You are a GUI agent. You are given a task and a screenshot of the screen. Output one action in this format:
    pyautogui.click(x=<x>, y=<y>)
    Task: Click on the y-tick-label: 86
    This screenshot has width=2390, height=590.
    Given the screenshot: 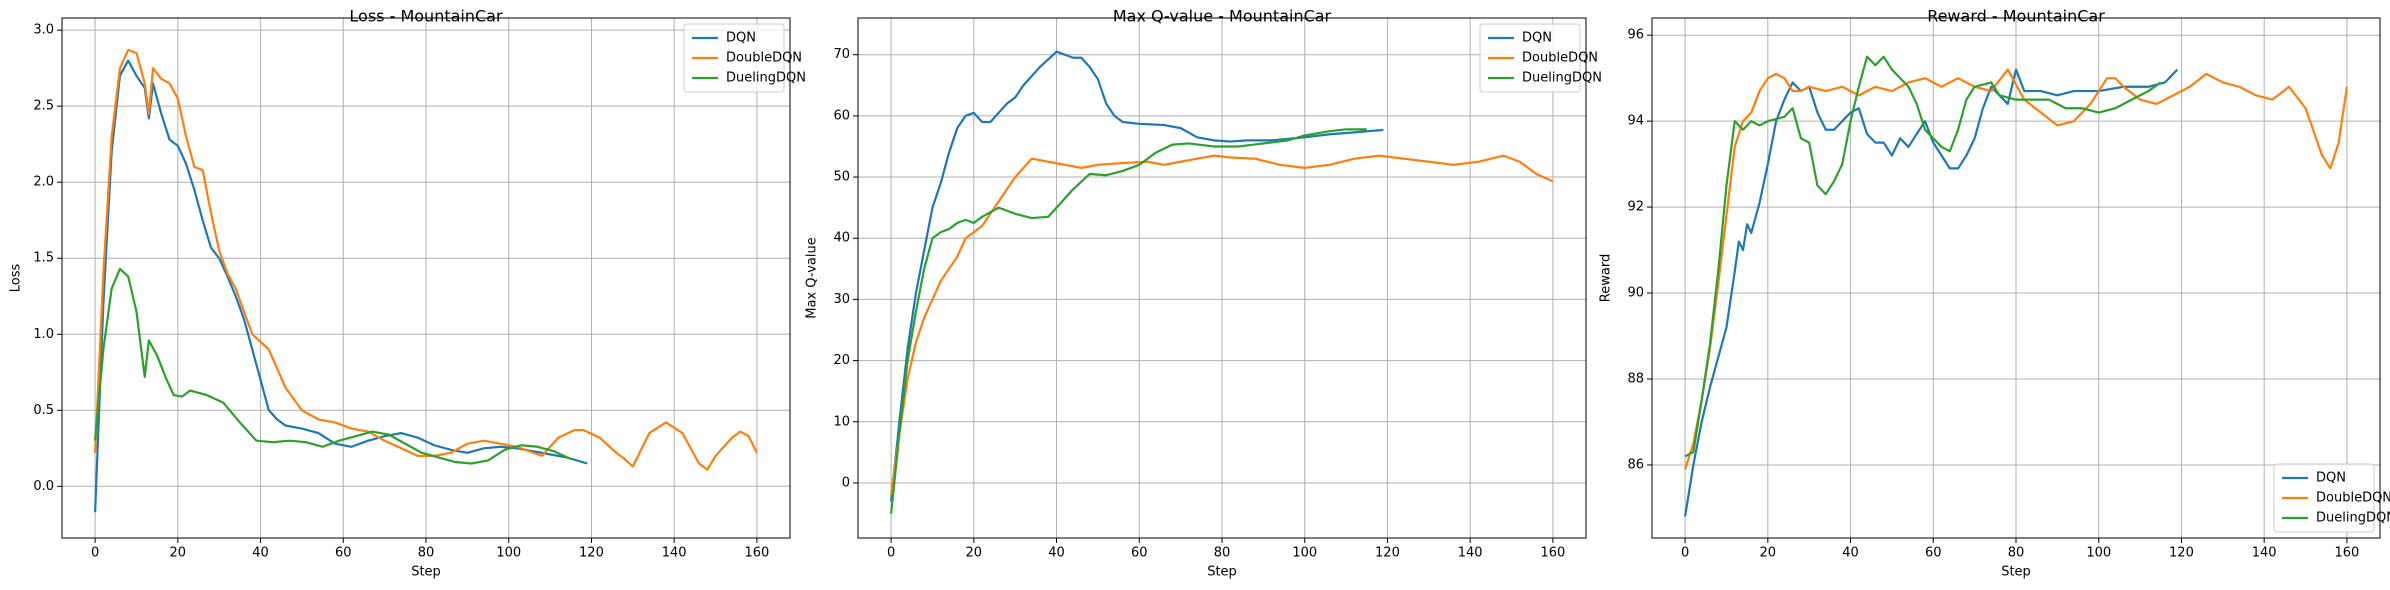 What is the action you would take?
    pyautogui.click(x=1635, y=464)
    